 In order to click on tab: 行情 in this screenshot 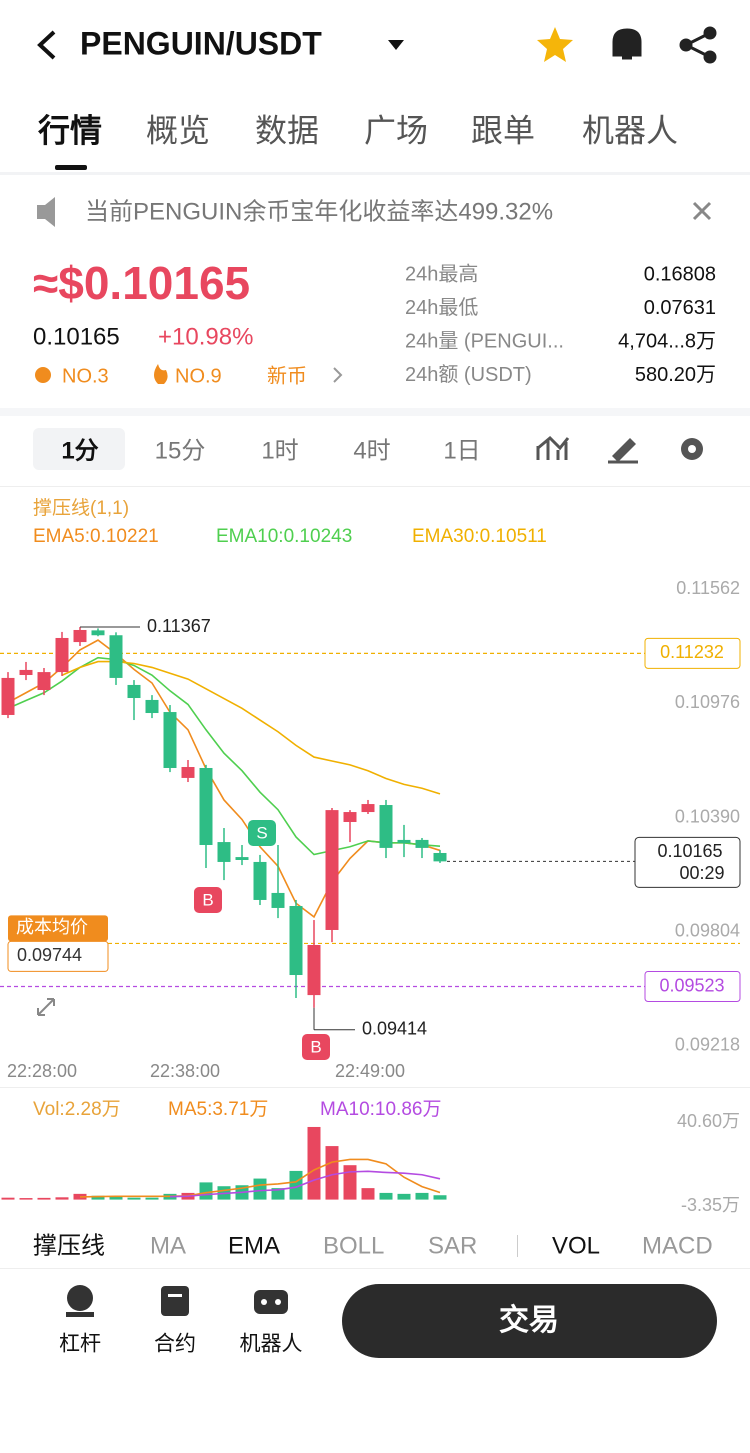, I will do `click(70, 130)`.